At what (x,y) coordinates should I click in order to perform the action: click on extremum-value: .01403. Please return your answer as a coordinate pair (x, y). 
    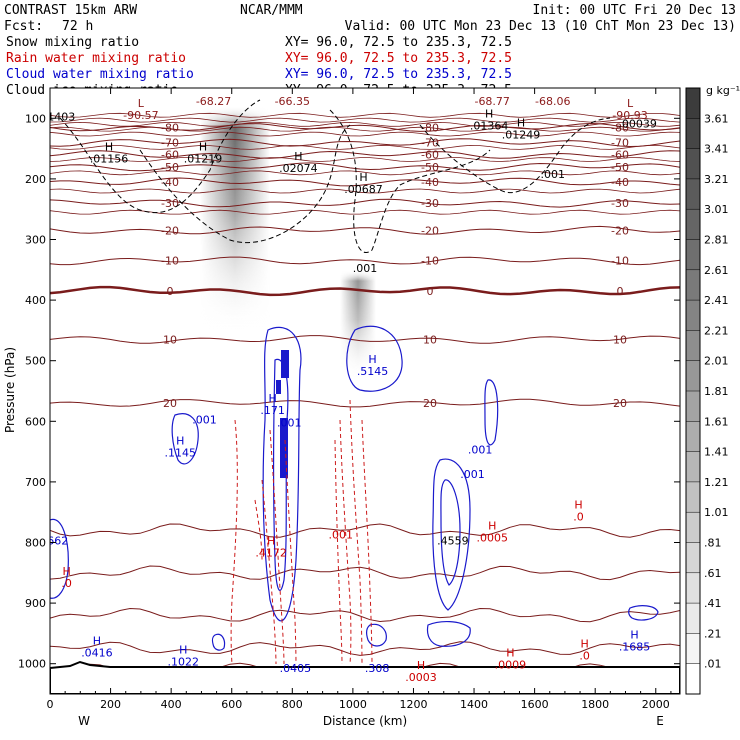
    Looking at the image, I should click on (56, 116).